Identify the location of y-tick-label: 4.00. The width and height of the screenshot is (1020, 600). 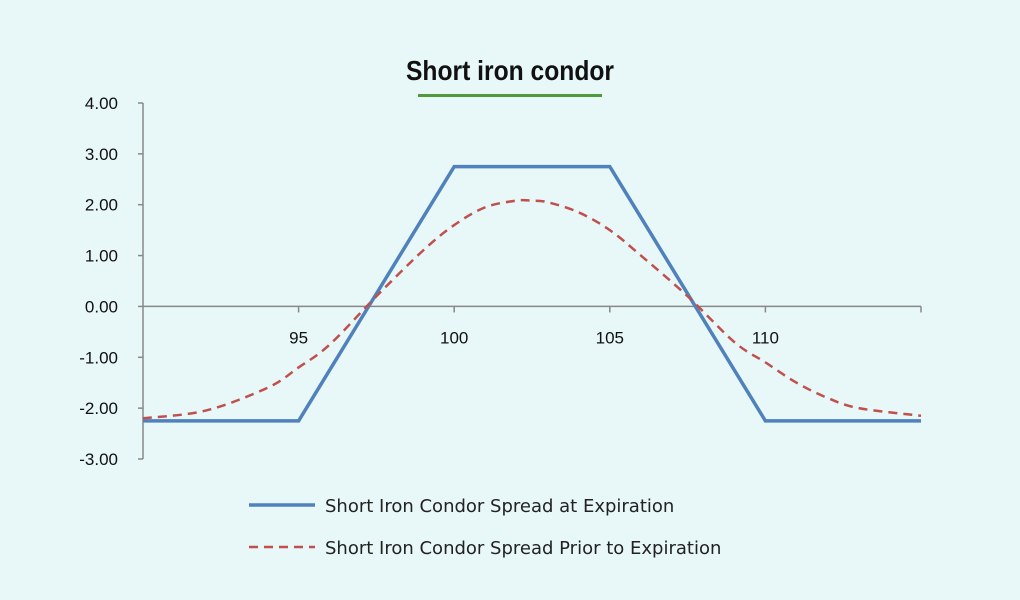
(101, 103).